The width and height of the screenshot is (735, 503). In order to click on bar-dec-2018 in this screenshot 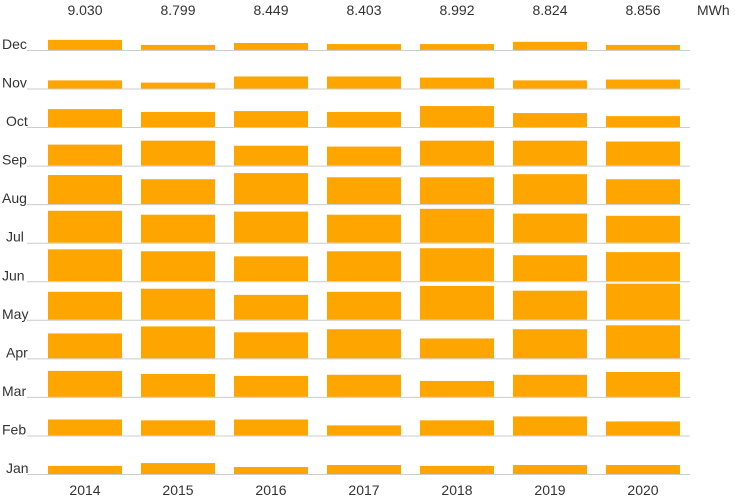, I will do `click(457, 47)`.